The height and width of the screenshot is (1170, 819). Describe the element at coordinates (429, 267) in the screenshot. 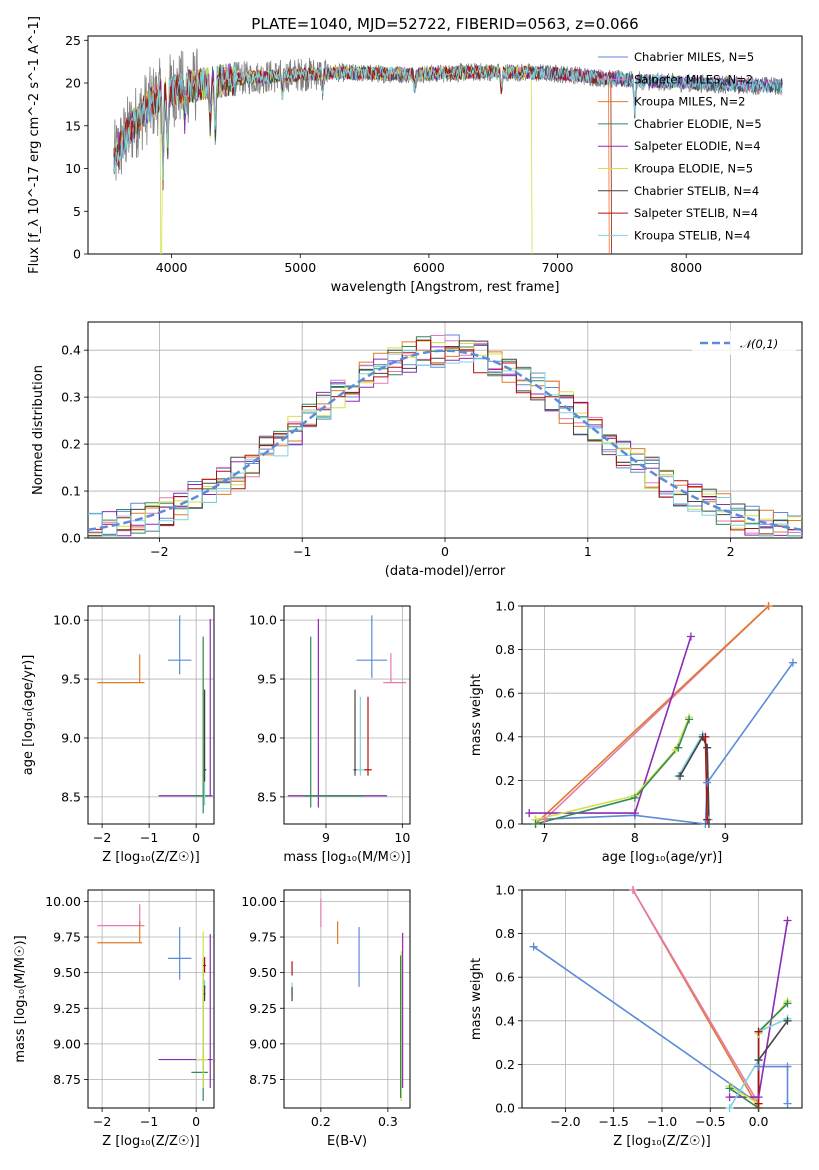

I see `x-tick-label: 6000` at that location.